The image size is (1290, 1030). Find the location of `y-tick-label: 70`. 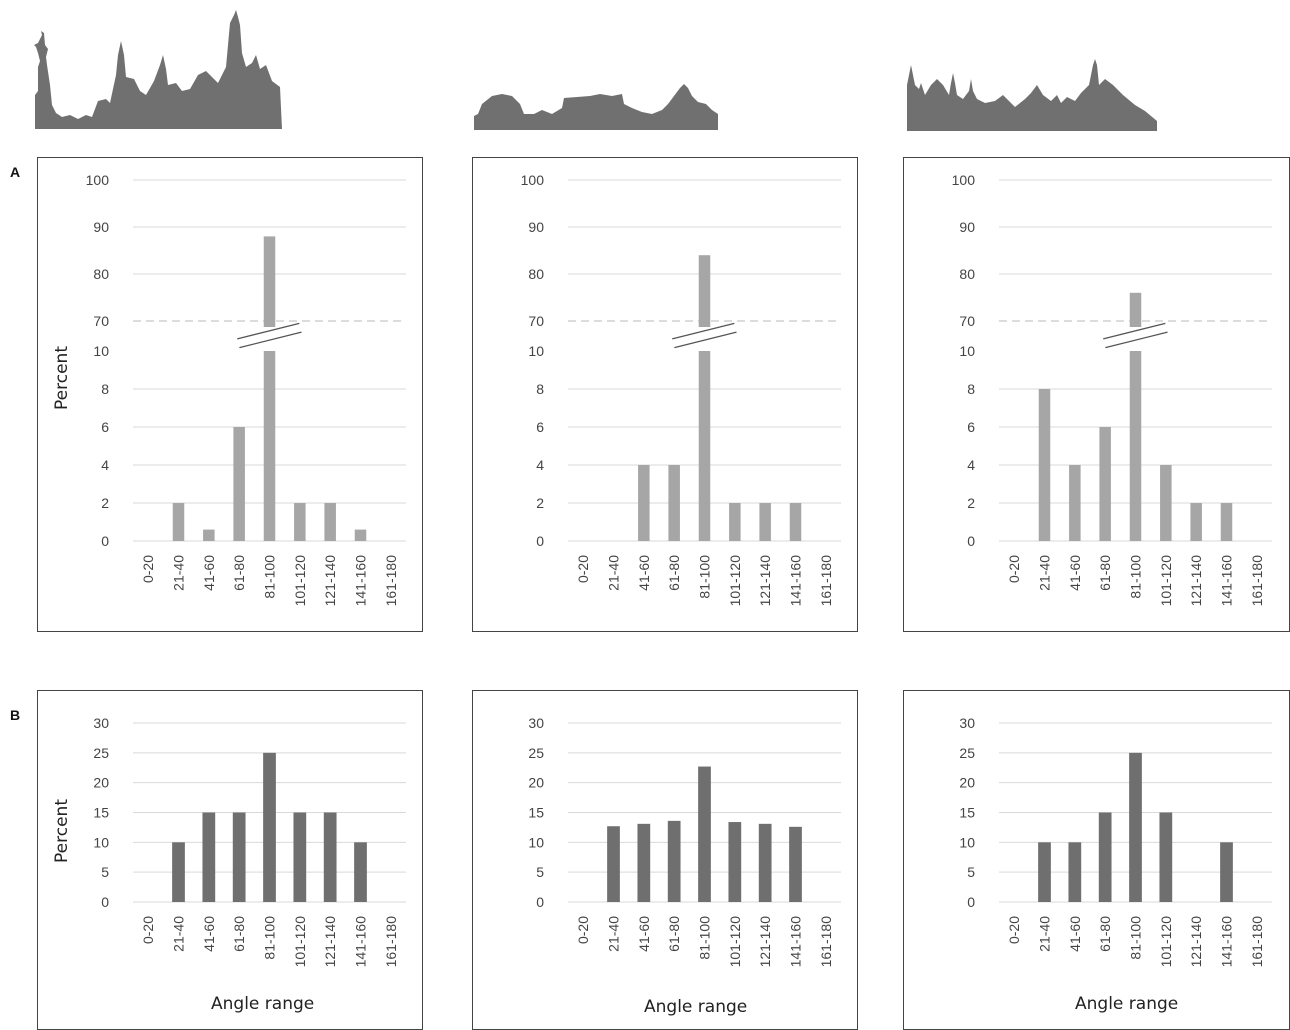

y-tick-label: 70 is located at coordinates (101, 321).